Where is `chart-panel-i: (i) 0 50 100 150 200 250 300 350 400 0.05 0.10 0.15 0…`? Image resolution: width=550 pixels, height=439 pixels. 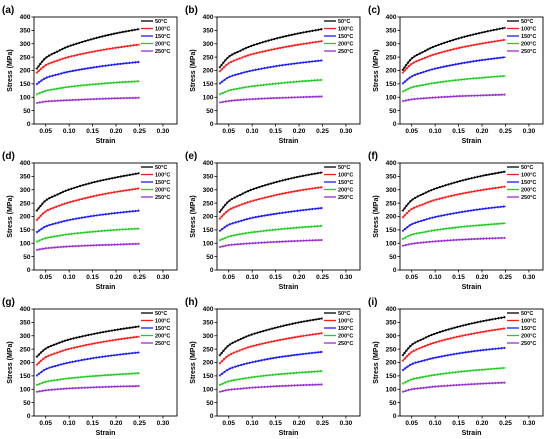
chart-panel-i: (i) 0 50 100 150 200 250 300 350 400 0.05 0.10 0.15 0… is located at coordinates (456, 367).